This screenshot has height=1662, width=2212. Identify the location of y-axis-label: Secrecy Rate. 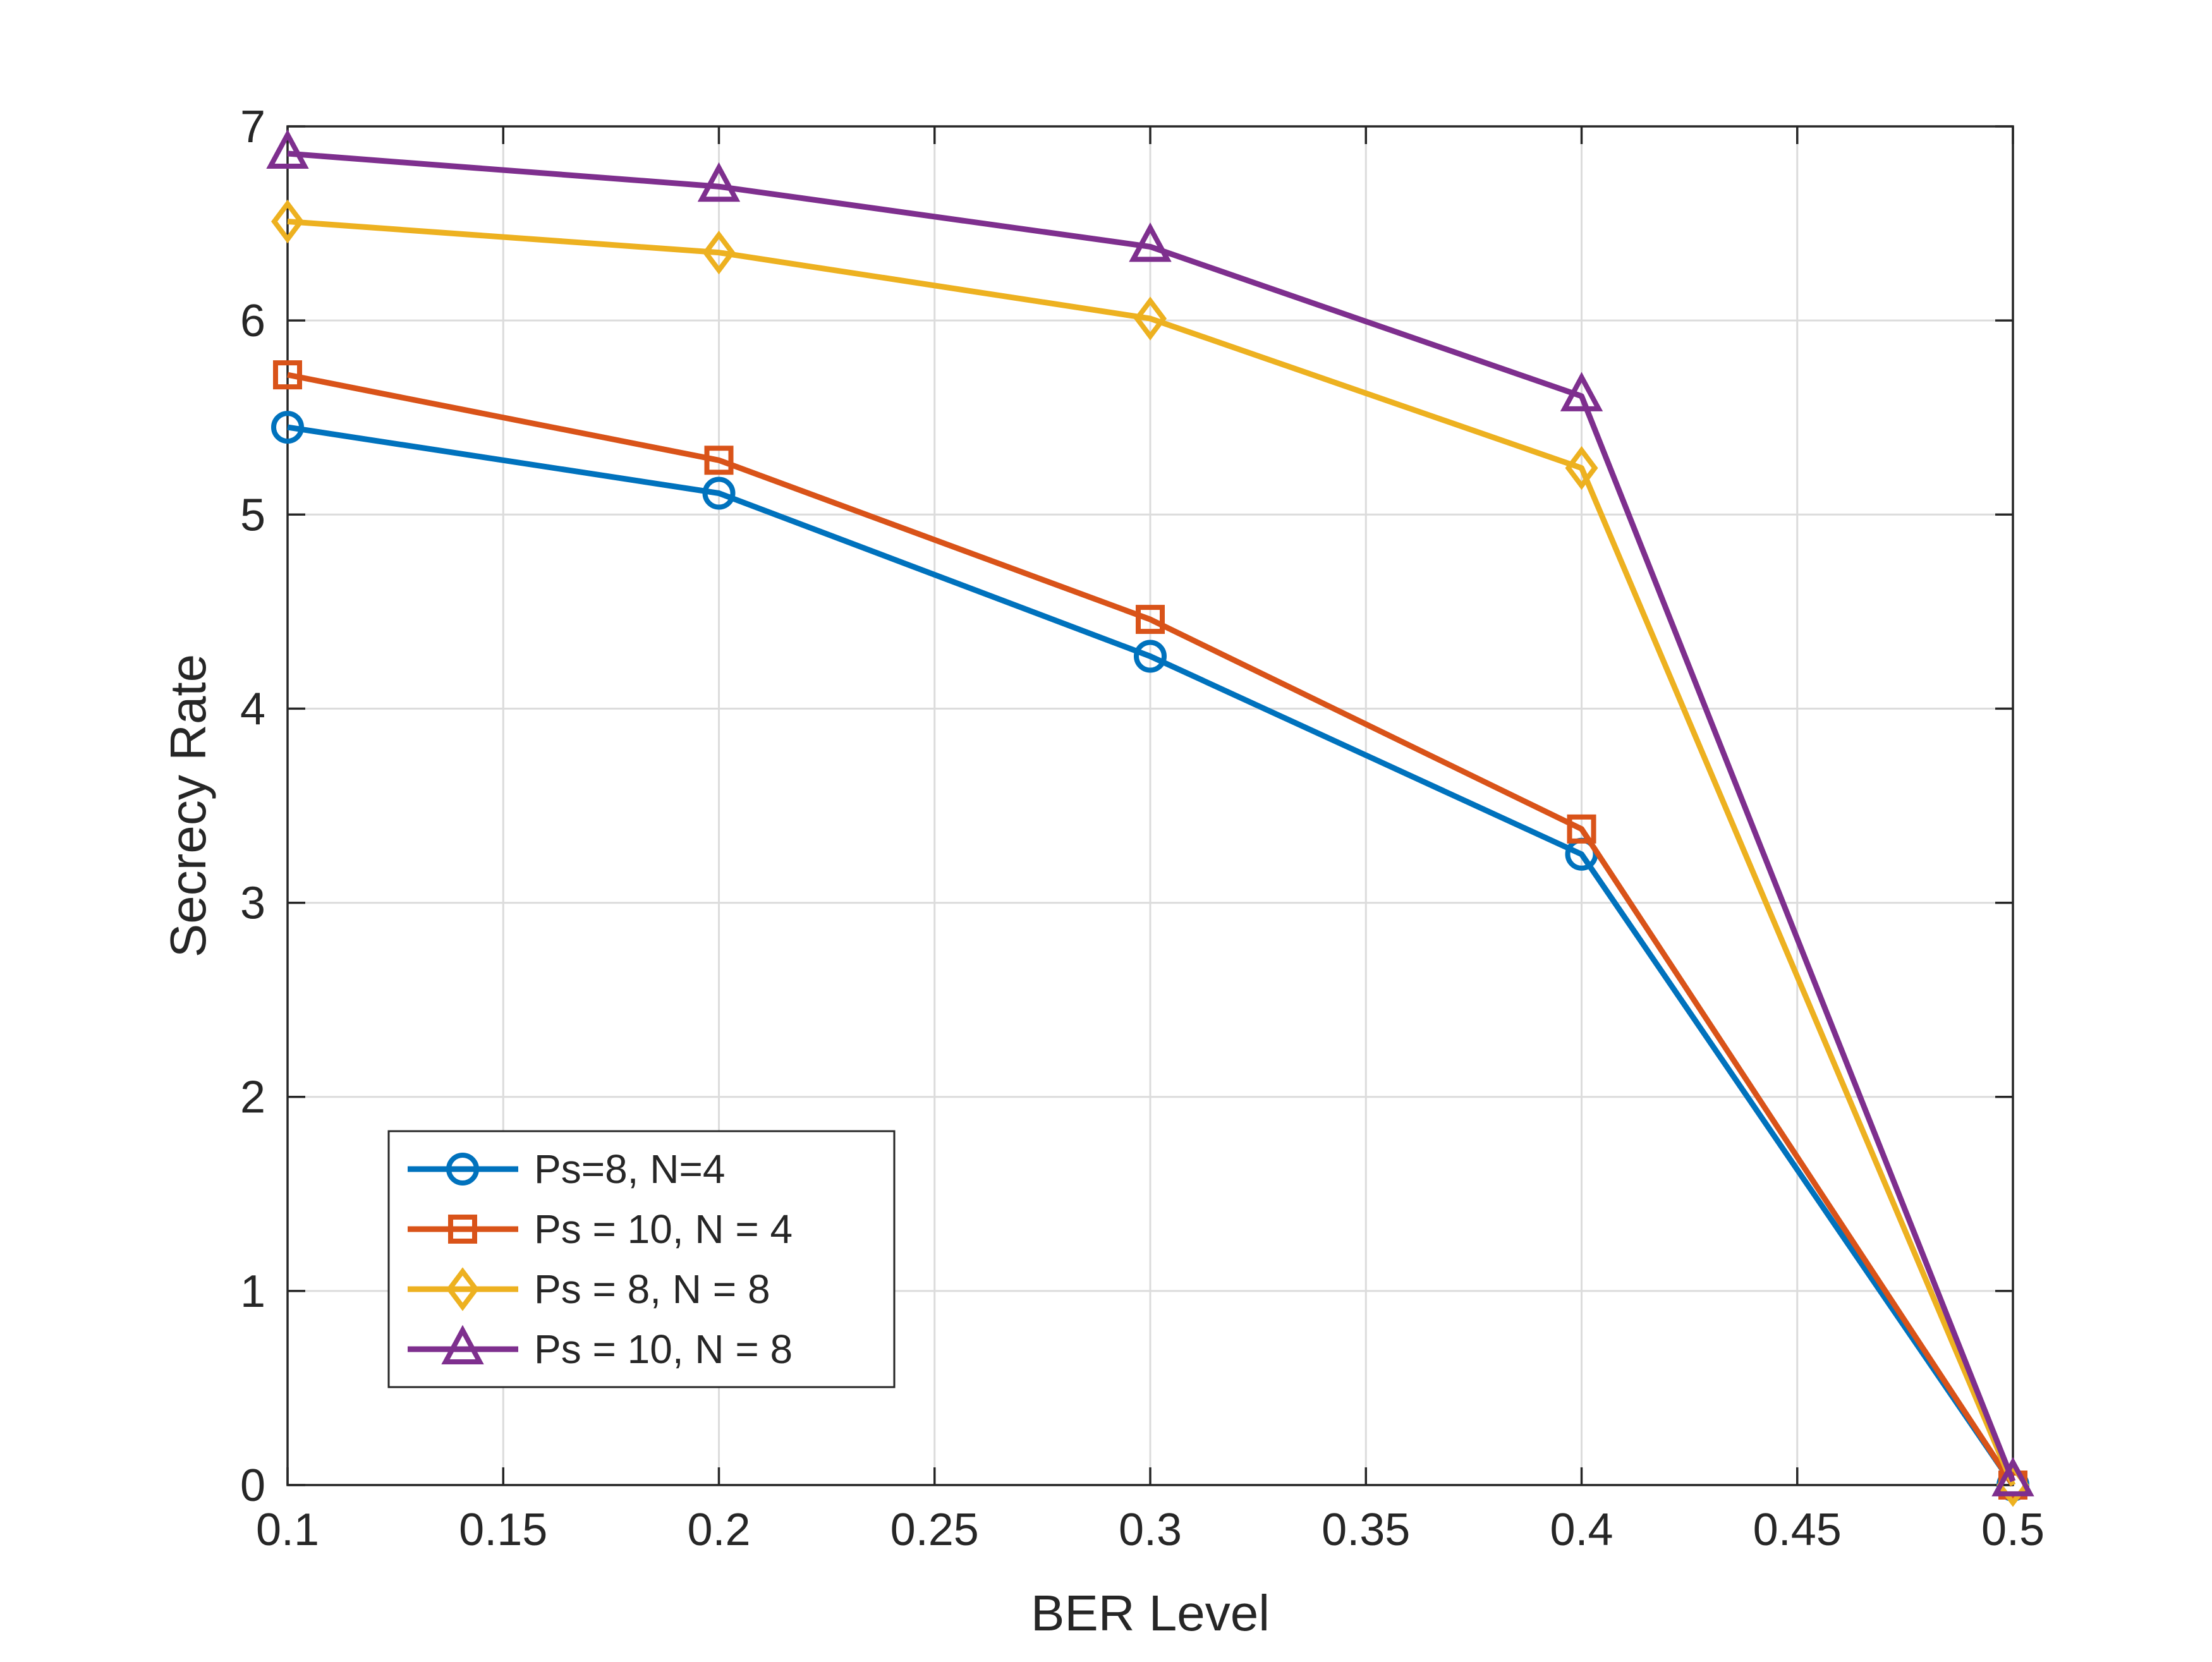
(188, 805).